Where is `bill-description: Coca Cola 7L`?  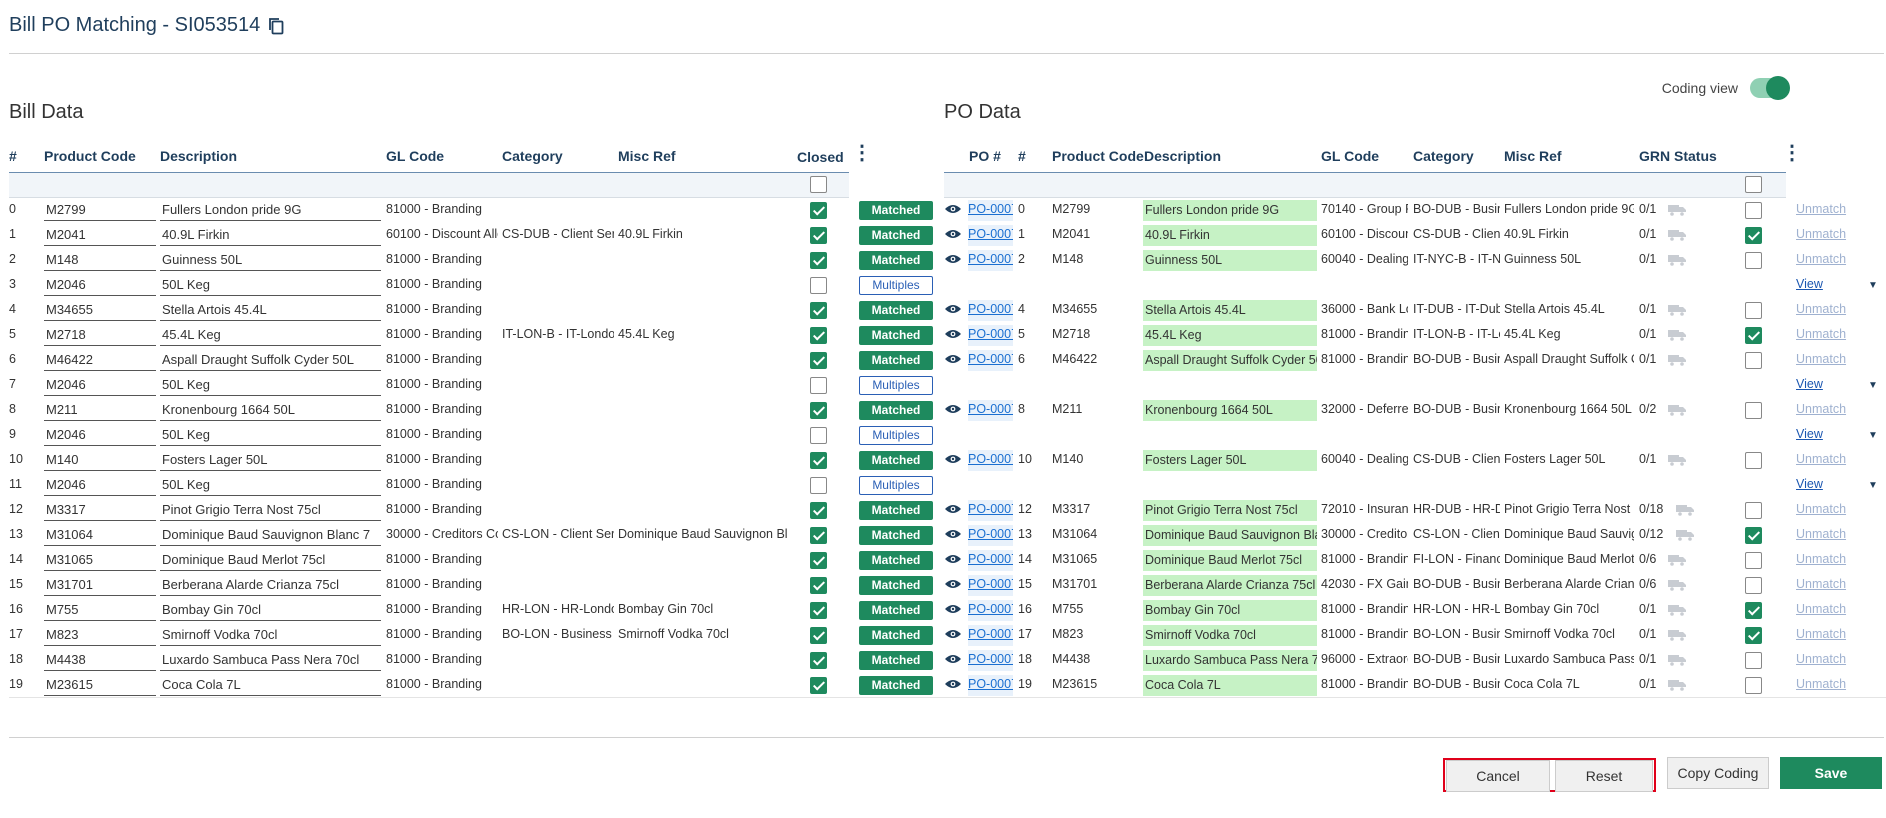 bill-description: Coca Cola 7L is located at coordinates (270, 685).